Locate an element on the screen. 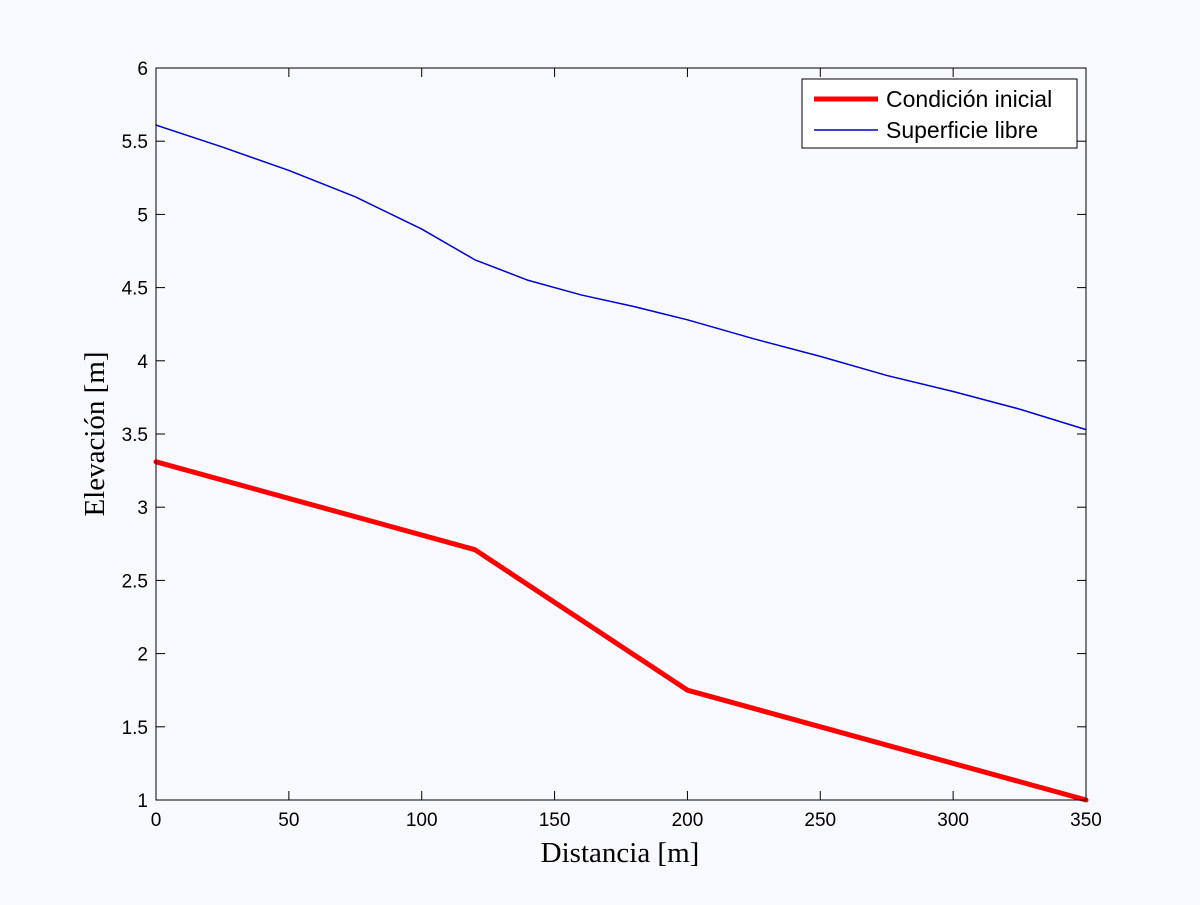  x-tick-label: 100 is located at coordinates (422, 820).